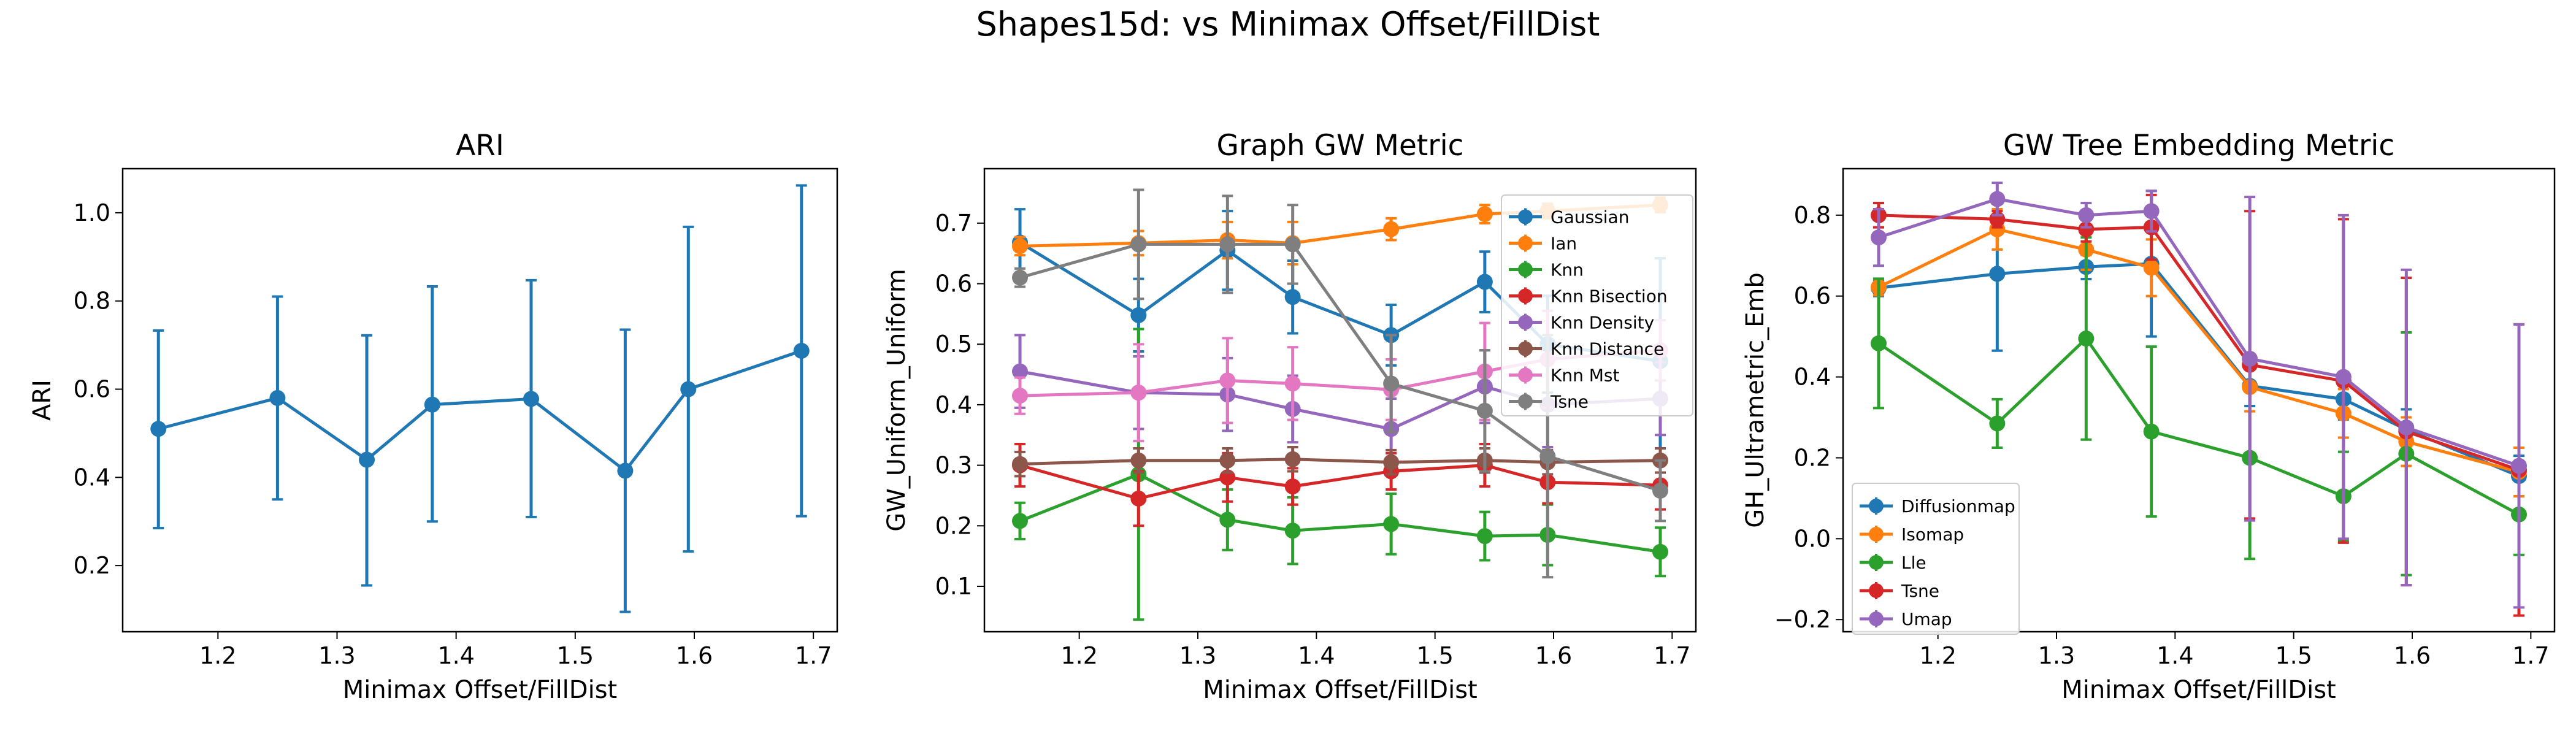 This screenshot has height=736, width=2576. I want to click on series-tsne, so click(1340, 383).